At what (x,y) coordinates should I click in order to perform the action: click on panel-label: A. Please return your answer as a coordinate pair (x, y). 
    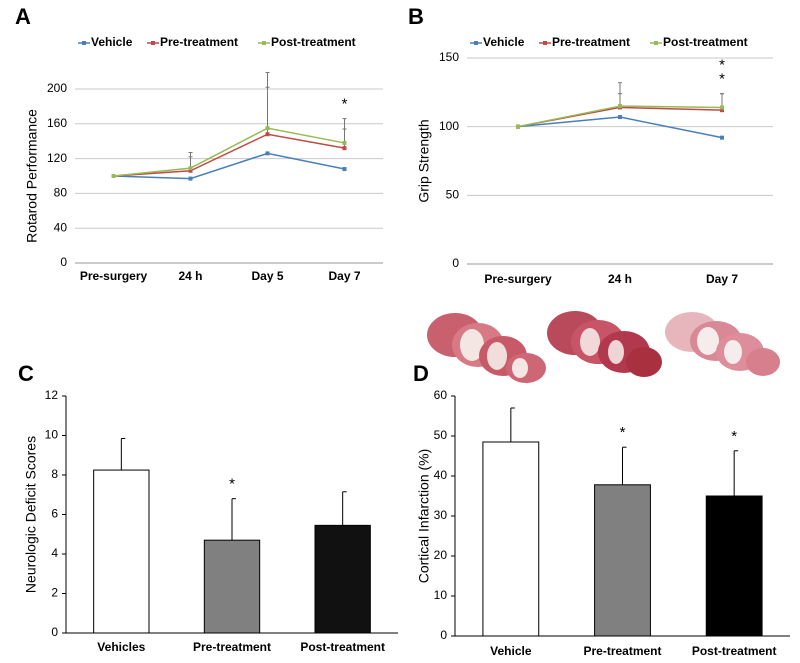
    Looking at the image, I should click on (23, 16).